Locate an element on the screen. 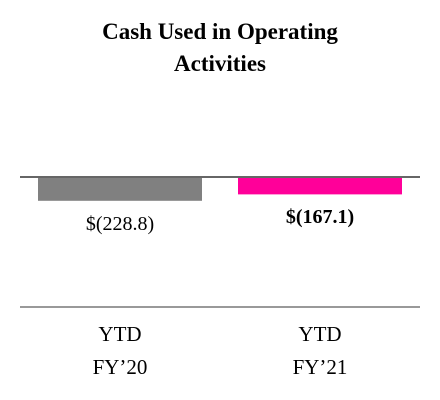  x-tick-label: YTD FY’21 is located at coordinates (320, 350).